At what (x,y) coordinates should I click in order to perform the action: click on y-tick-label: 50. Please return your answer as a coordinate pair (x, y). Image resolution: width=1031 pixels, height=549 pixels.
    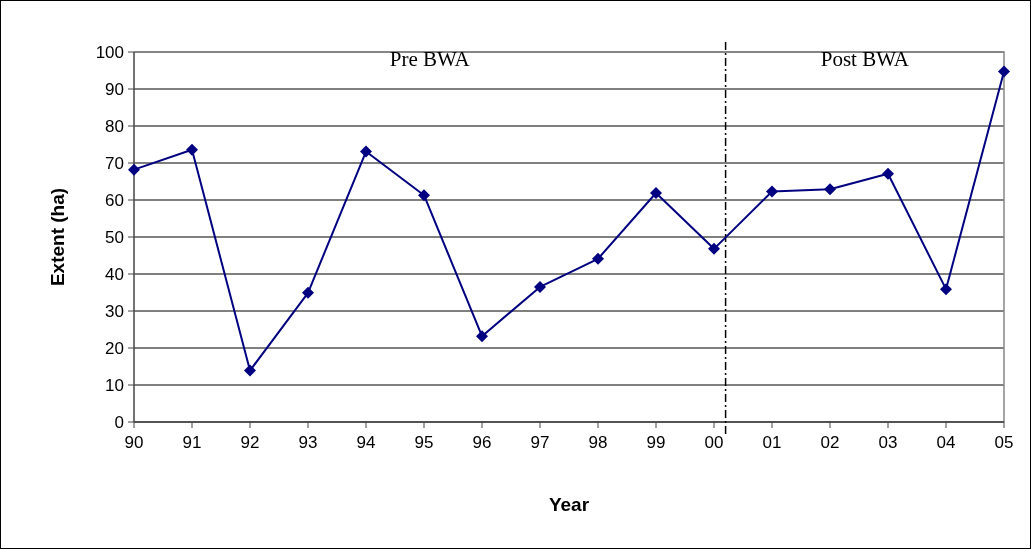
    Looking at the image, I should click on (114, 237).